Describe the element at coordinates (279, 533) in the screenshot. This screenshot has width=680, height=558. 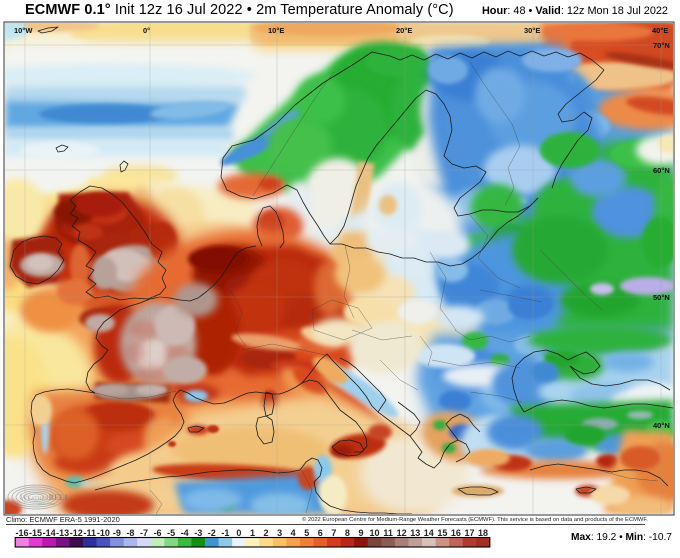
I see `svg-text: 3` at that location.